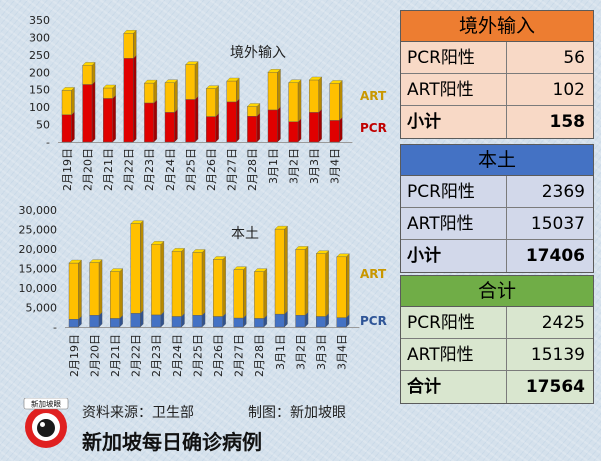  Describe the element at coordinates (454, 387) in the screenshot. I see `panel-row-label: 合计` at that location.